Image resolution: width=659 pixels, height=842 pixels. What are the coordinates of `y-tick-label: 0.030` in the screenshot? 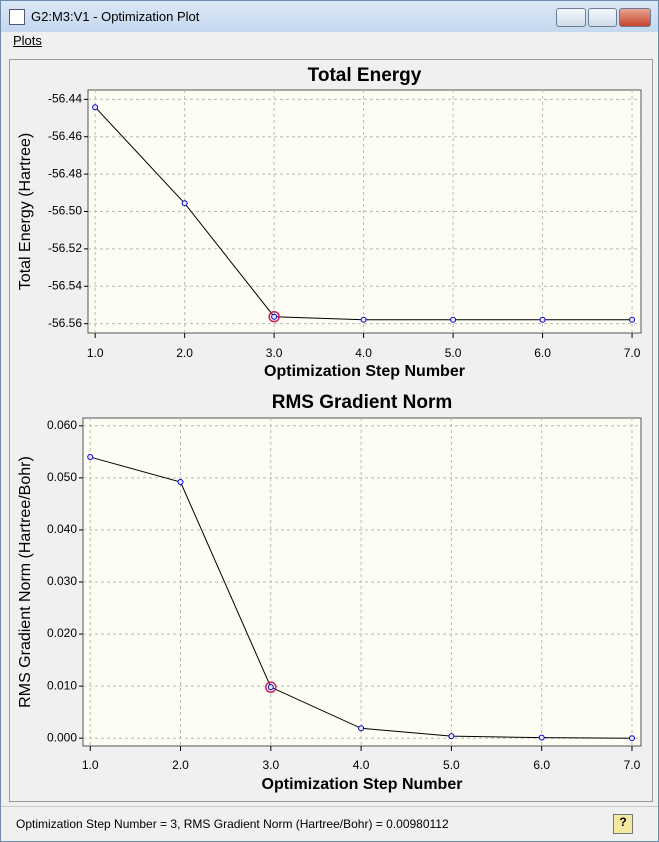 It's located at (62, 581).